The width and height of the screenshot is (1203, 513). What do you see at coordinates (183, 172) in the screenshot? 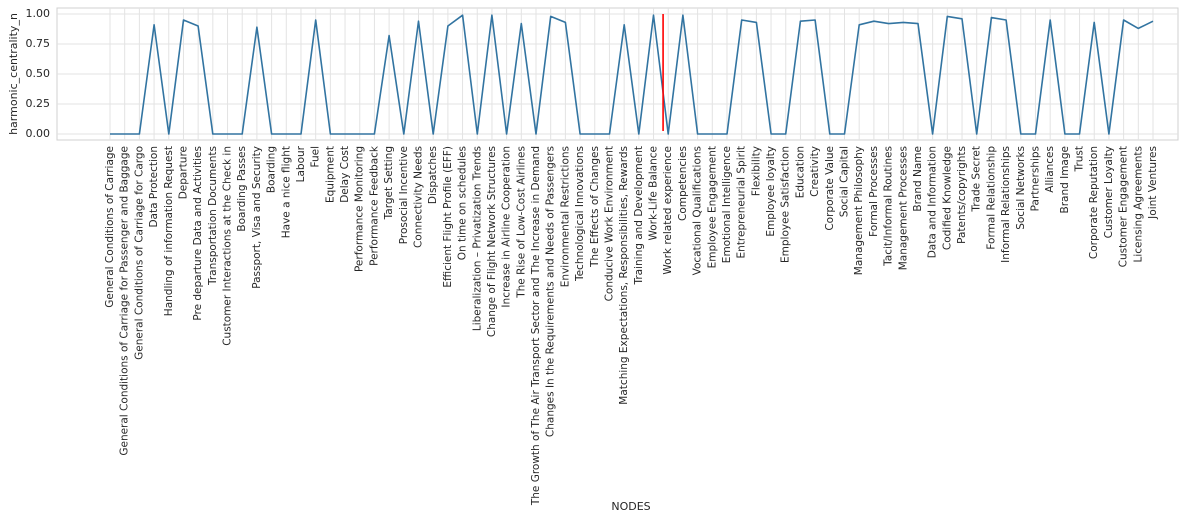
I see `x-tick-label: Departure` at bounding box center [183, 172].